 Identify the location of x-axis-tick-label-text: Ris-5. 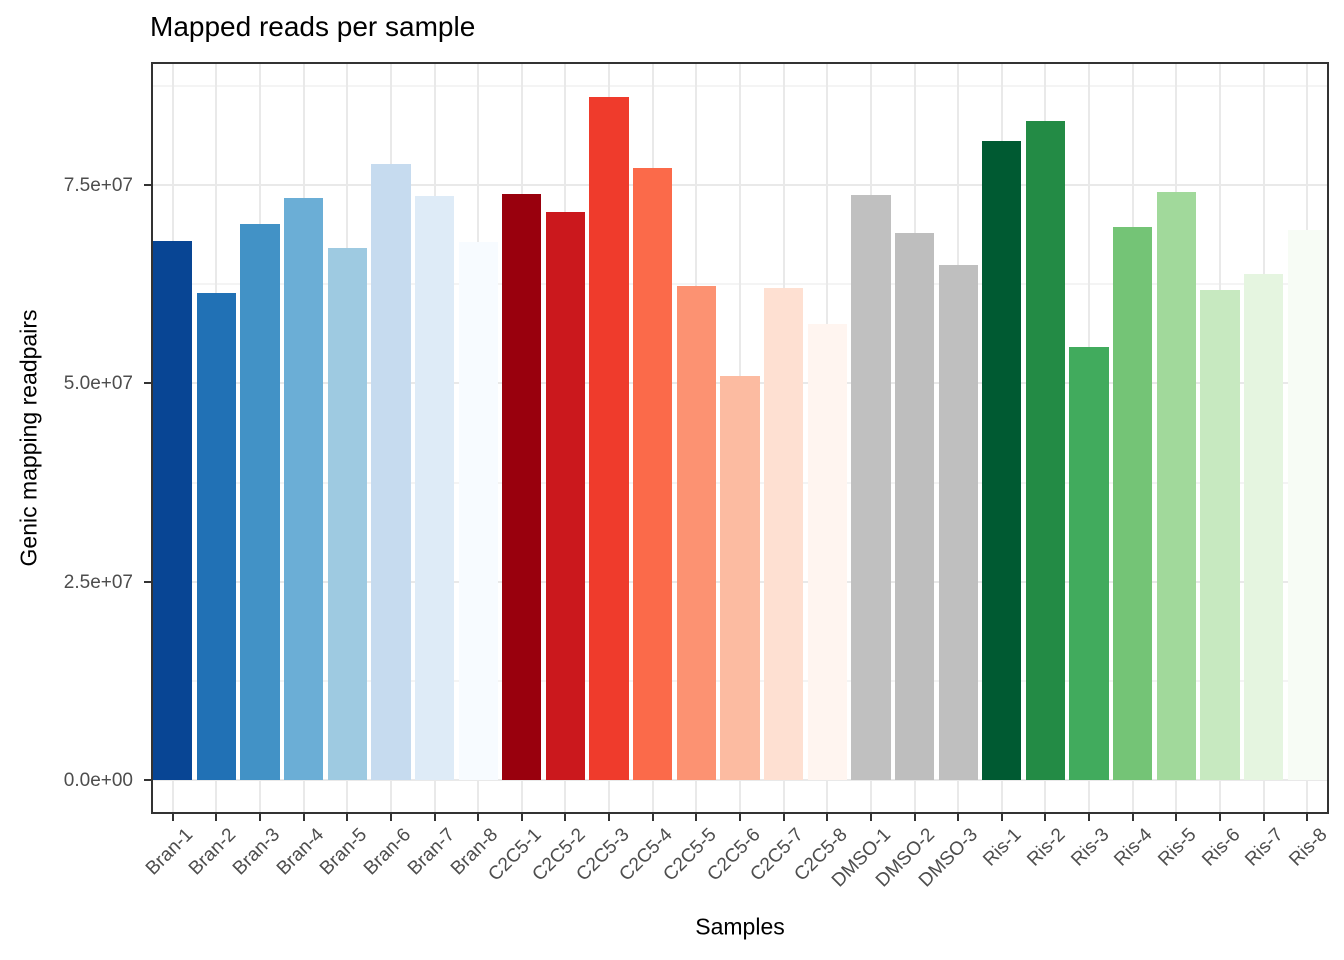
(1177, 847).